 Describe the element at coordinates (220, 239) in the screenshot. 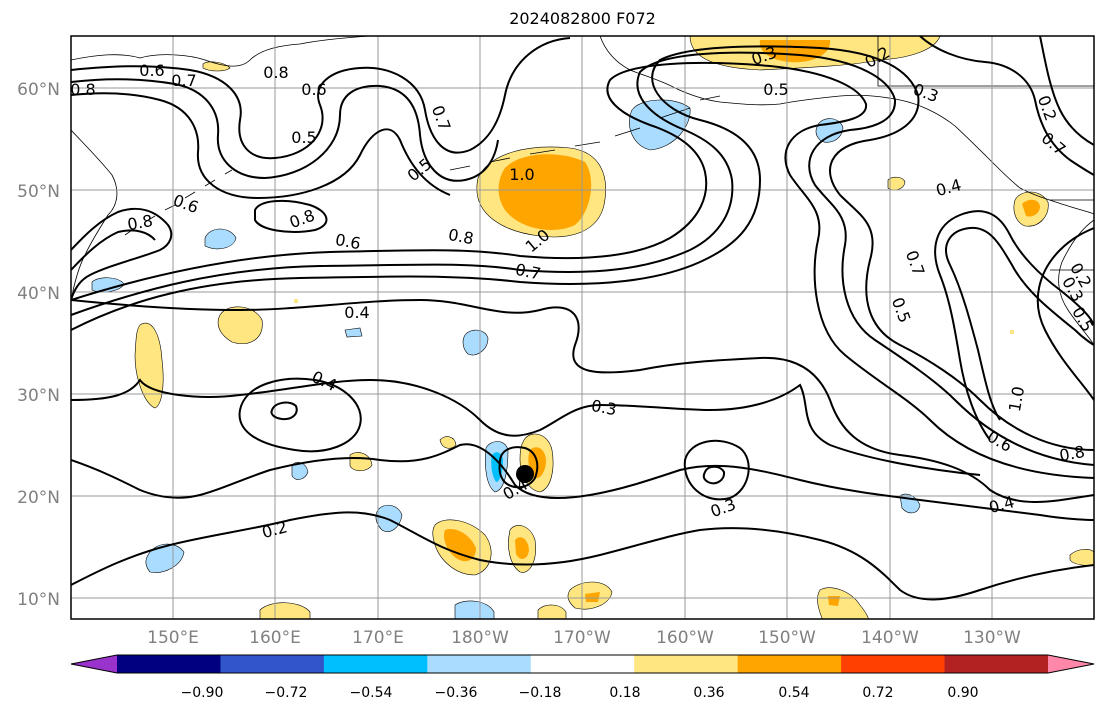

I see `shade-lightblue-japan` at that location.